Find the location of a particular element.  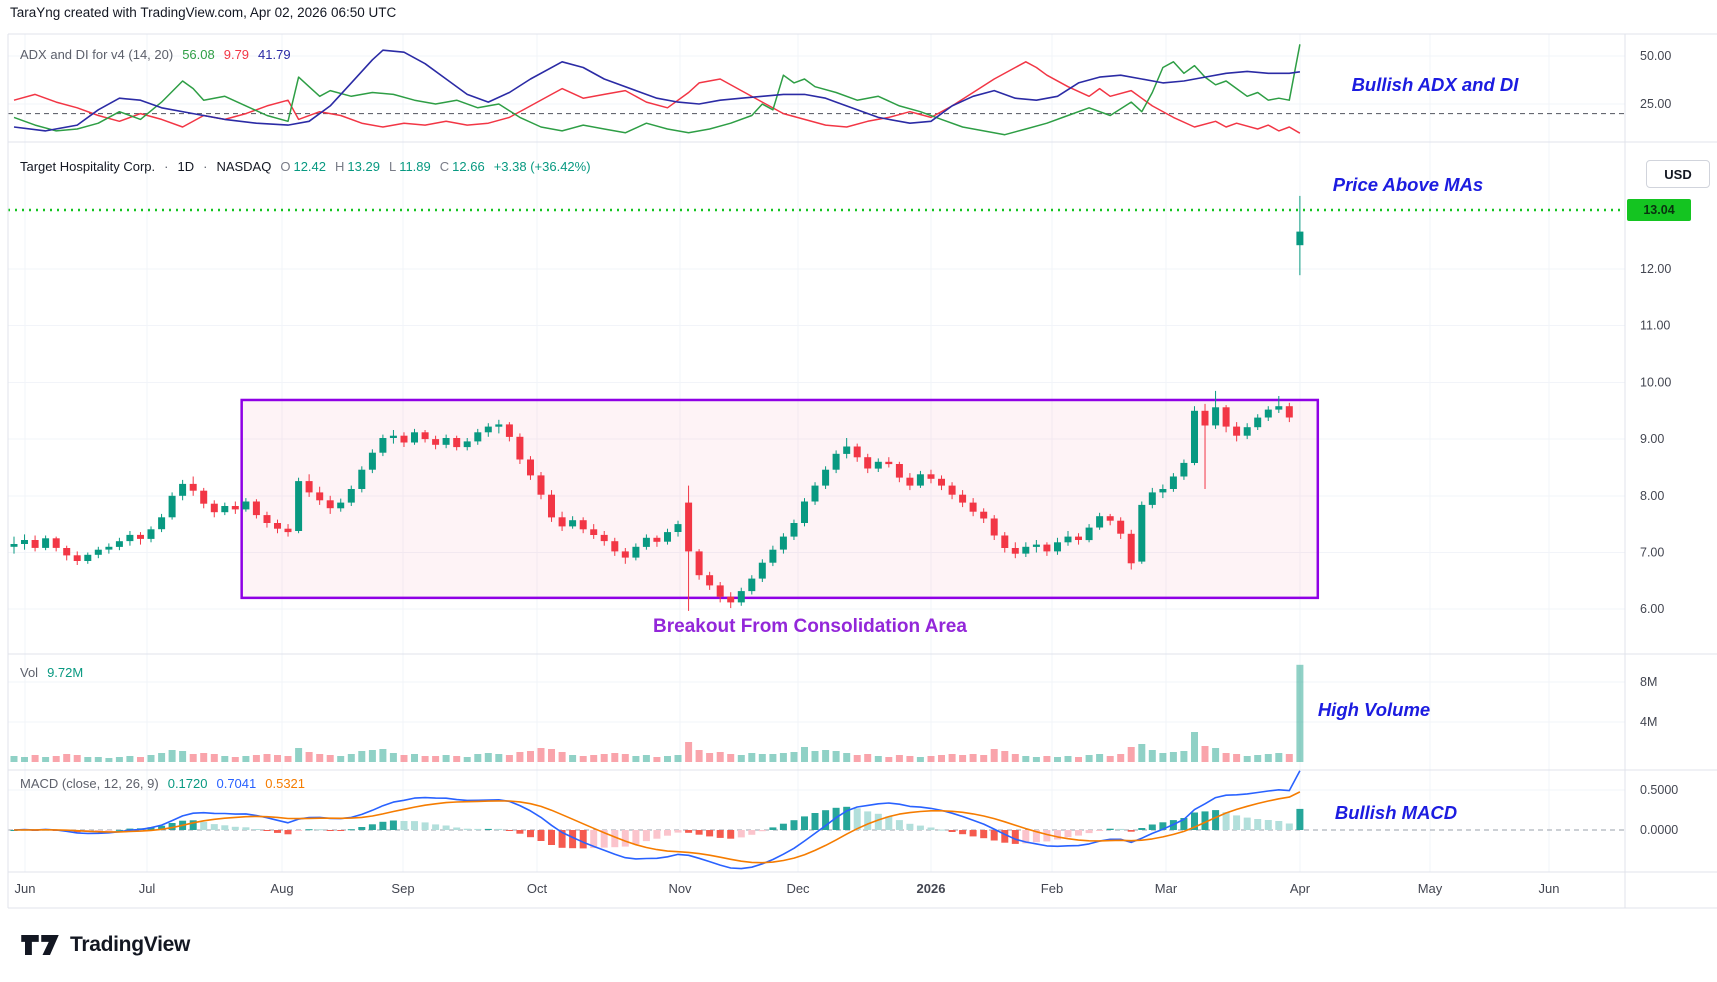

scale-label: 0.5000 is located at coordinates (1659, 790).